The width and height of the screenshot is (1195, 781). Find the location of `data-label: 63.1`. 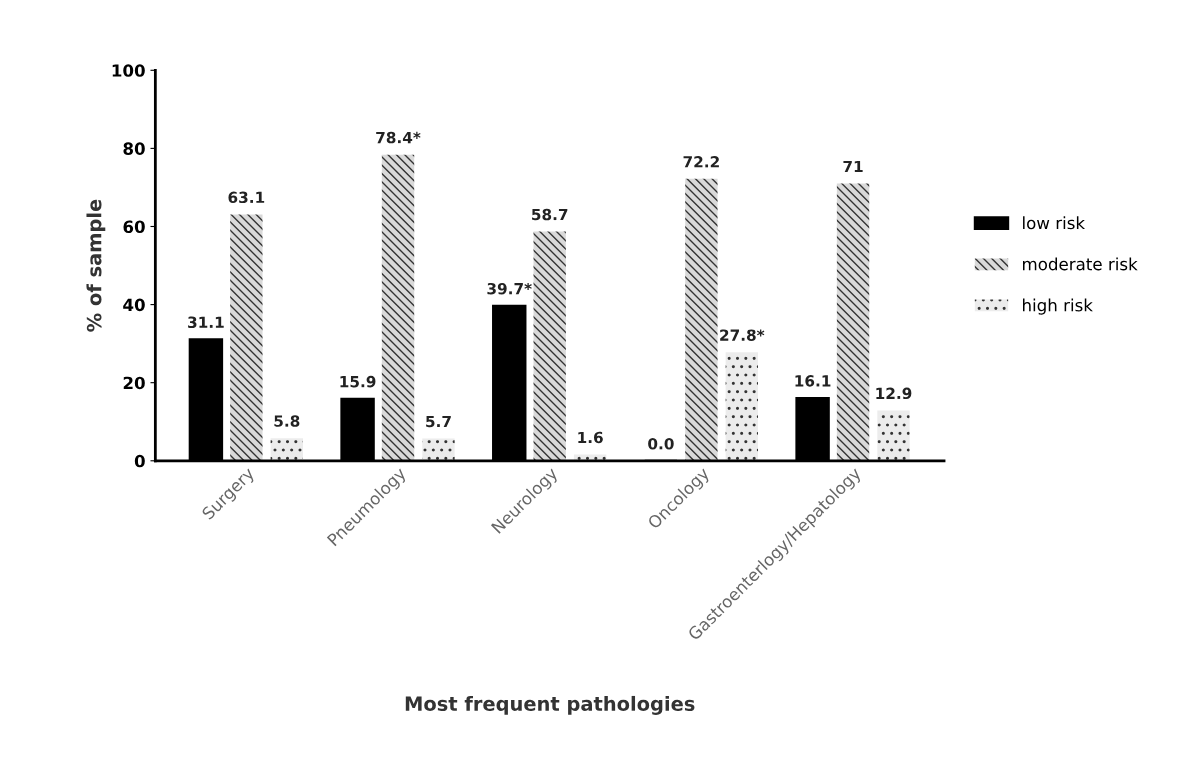

data-label: 63.1 is located at coordinates (246, 197).